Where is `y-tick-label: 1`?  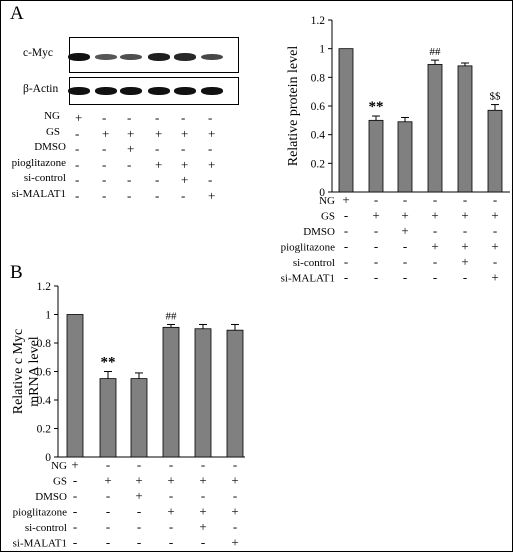
y-tick-label: 1 is located at coordinates (48, 316).